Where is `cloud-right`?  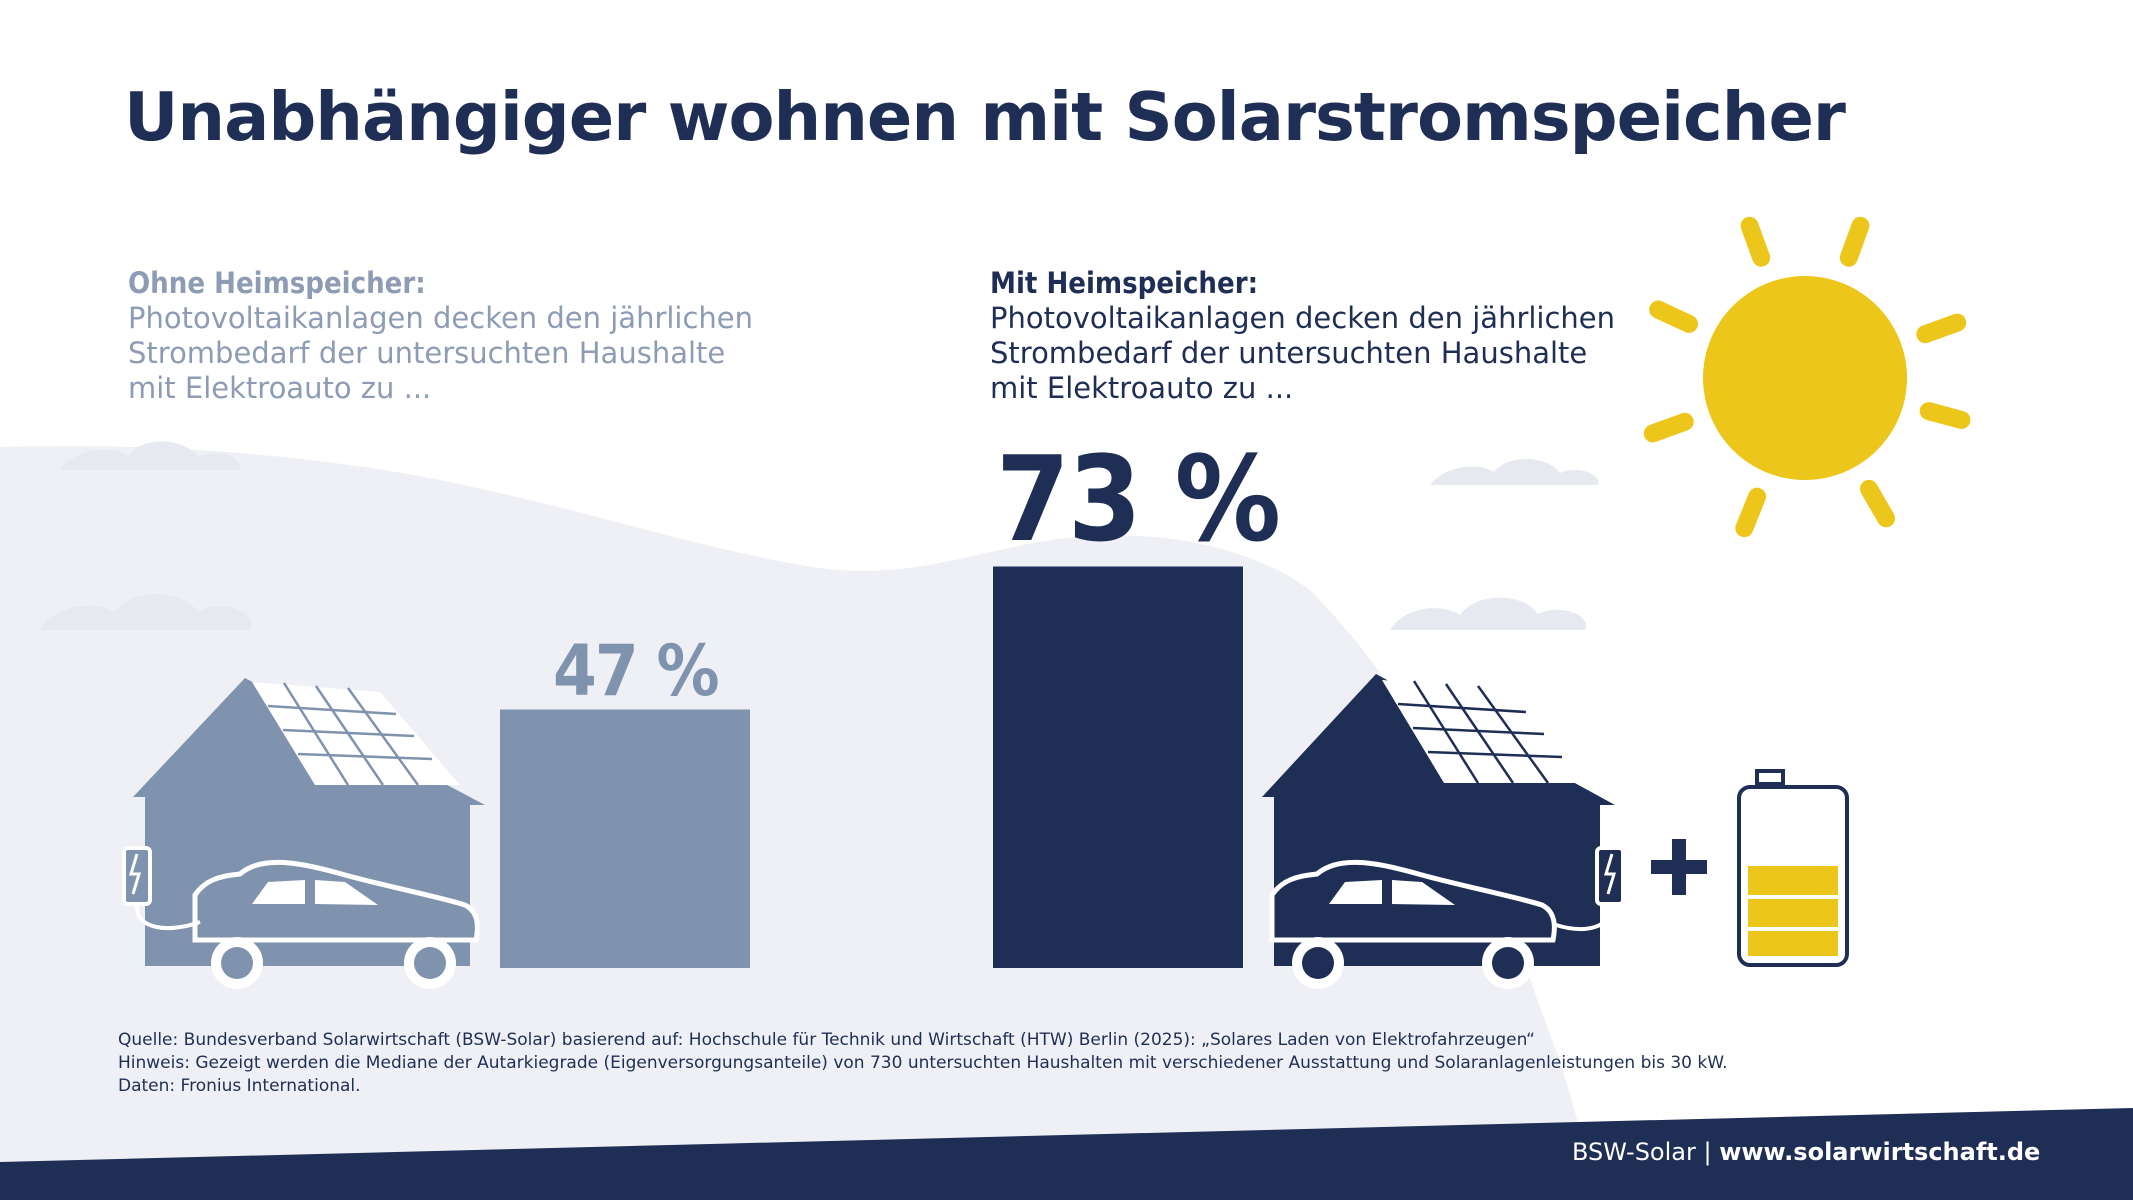 cloud-right is located at coordinates (1488, 613).